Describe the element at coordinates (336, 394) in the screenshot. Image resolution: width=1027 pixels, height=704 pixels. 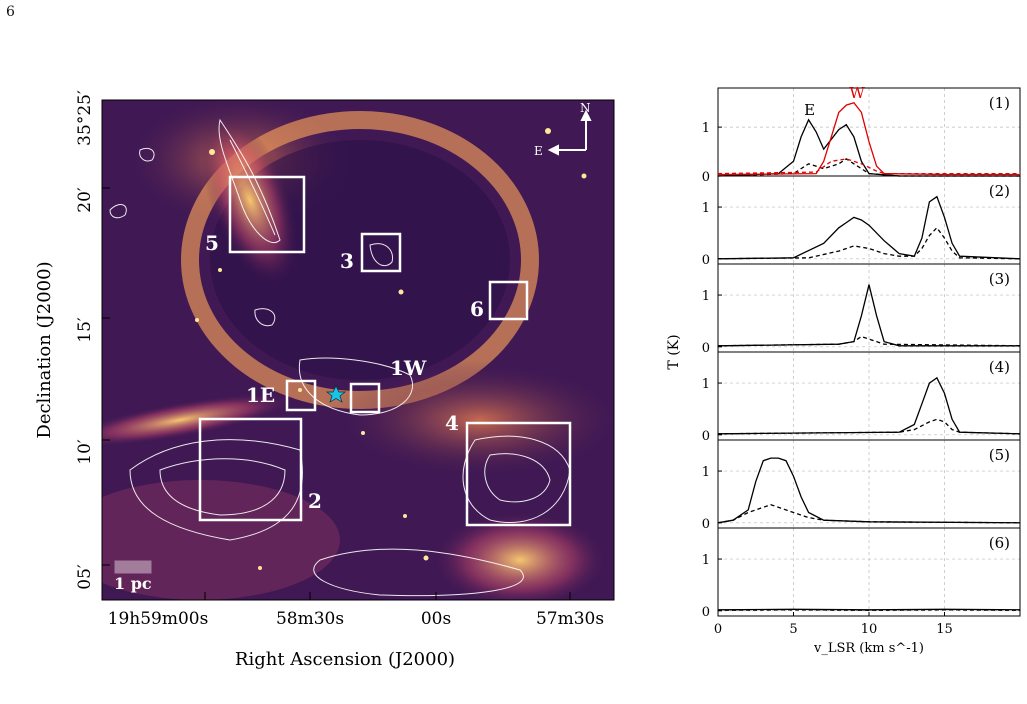
I see `exciting-star-marker` at that location.